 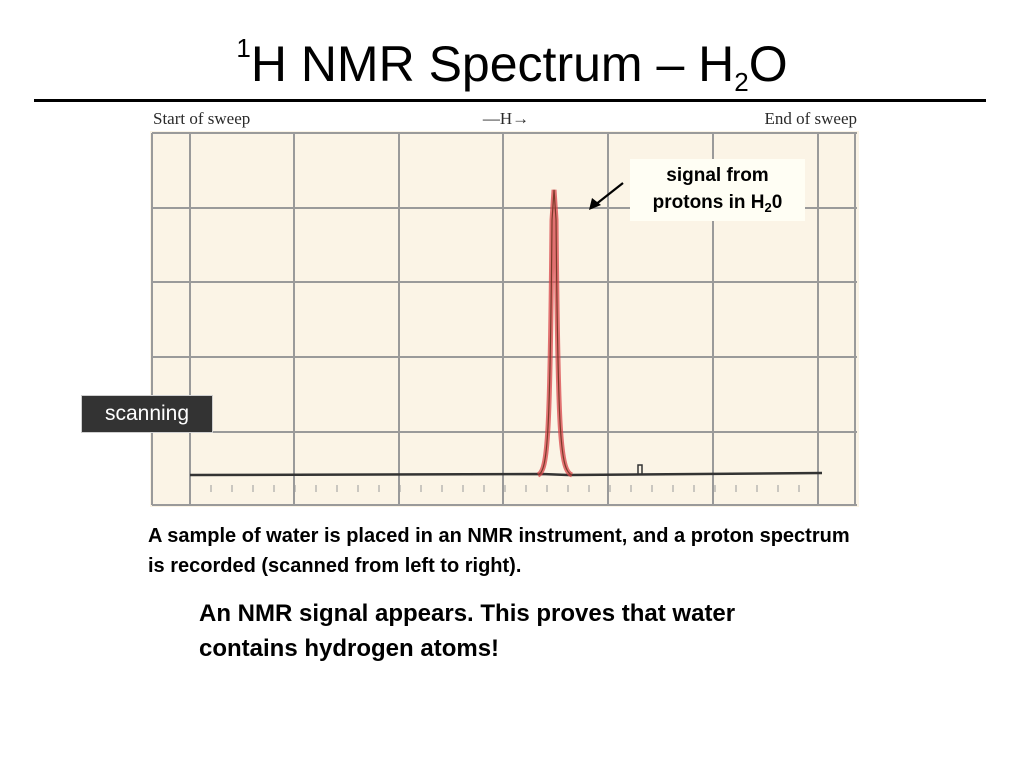 What do you see at coordinates (810, 118) in the screenshot?
I see `sweep-end-label: End of sweep` at bounding box center [810, 118].